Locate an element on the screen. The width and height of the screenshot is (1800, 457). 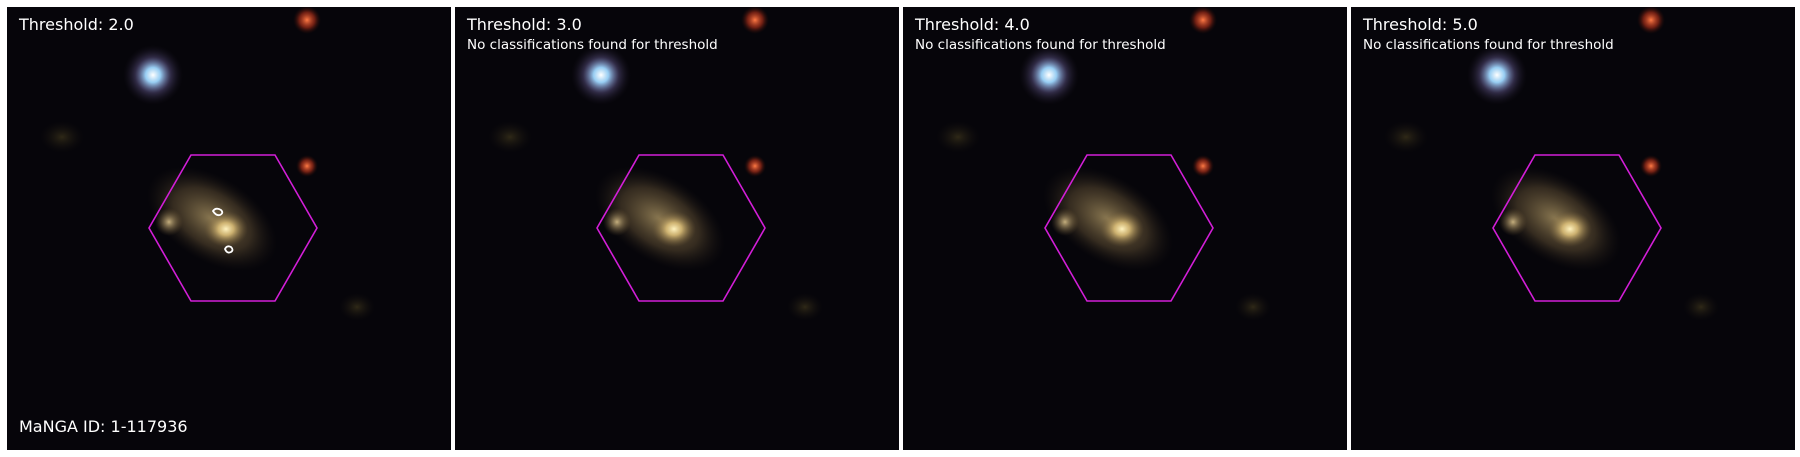
panel-title: Threshold: 4.0 is located at coordinates (972, 24).